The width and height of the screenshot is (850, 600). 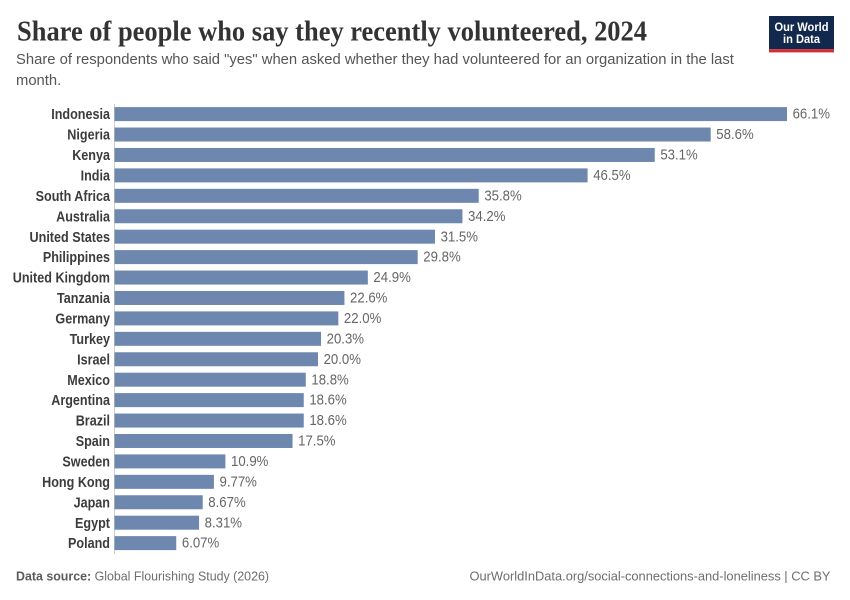 What do you see at coordinates (612, 174) in the screenshot?
I see `svg-text: 46.5%` at bounding box center [612, 174].